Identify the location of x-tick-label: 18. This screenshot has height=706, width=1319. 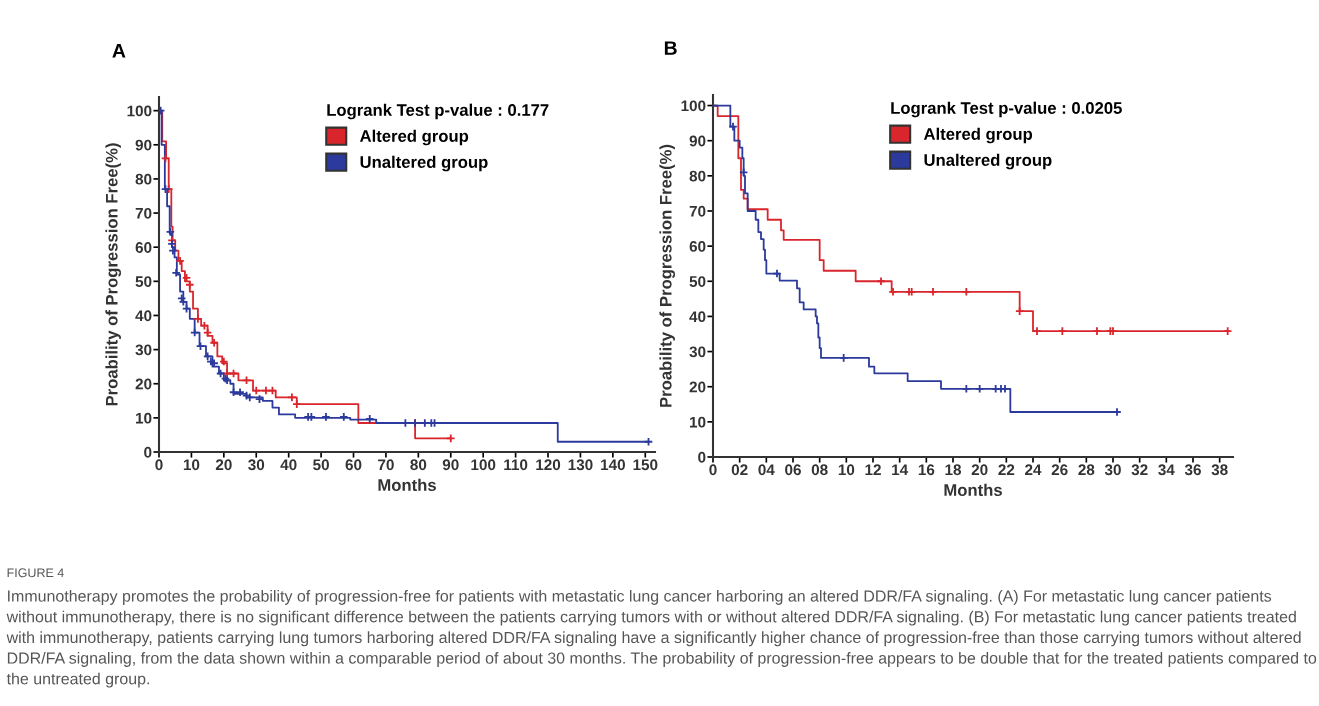
(953, 470).